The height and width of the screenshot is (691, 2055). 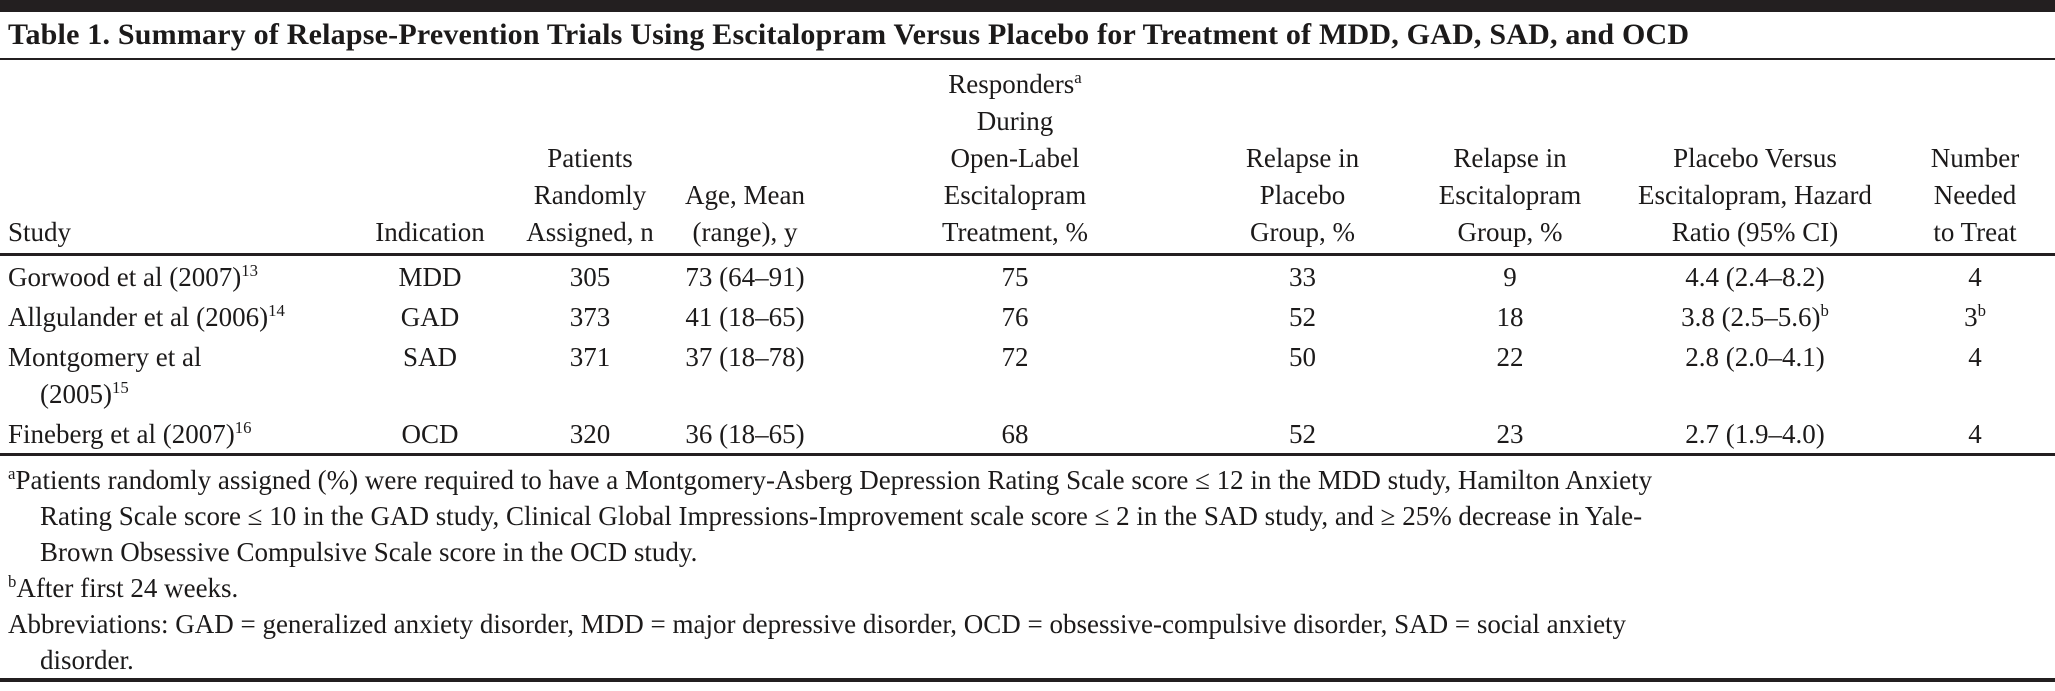 What do you see at coordinates (1755, 316) in the screenshot?
I see `cell-hazard-ratio: 3.8 (2.5–5.6)b` at bounding box center [1755, 316].